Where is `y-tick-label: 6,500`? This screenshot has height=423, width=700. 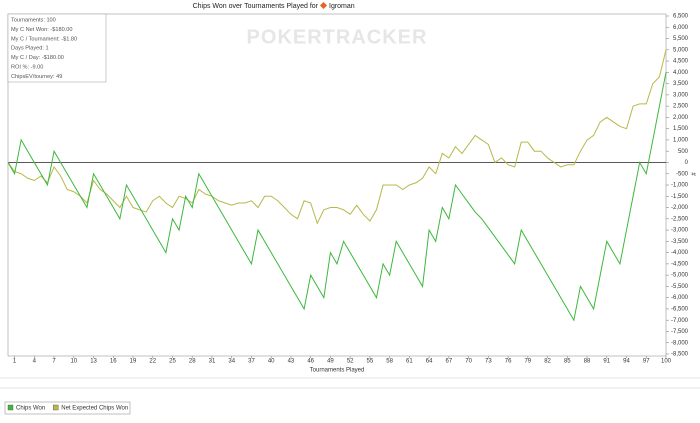
y-tick-label: 6,500 is located at coordinates (681, 17).